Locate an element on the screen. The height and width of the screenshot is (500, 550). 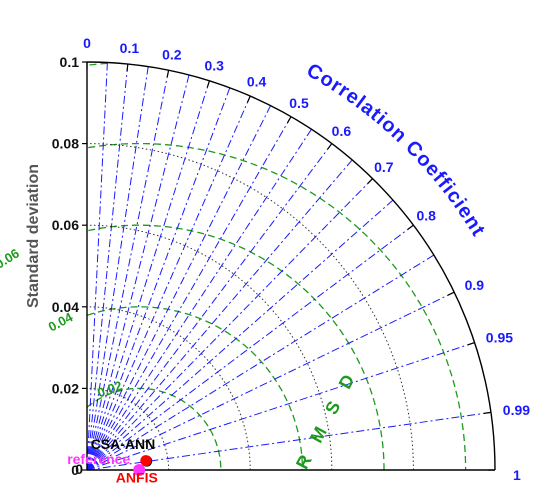
std-tick-labels: 0 0.02 0.04 0.06 0.08 0.1 0 is located at coordinates (69, 266).